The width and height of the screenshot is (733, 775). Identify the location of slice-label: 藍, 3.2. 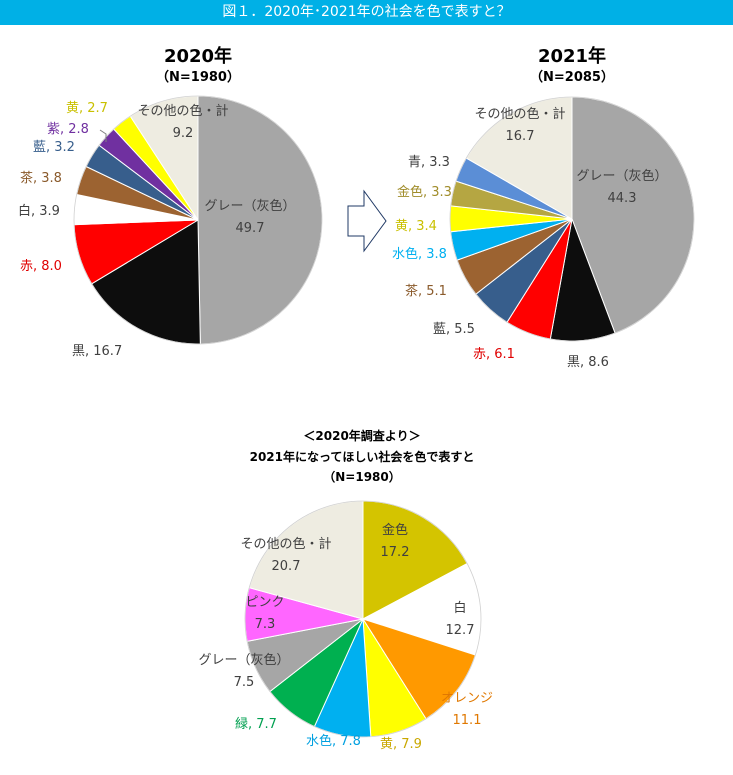
(54, 147).